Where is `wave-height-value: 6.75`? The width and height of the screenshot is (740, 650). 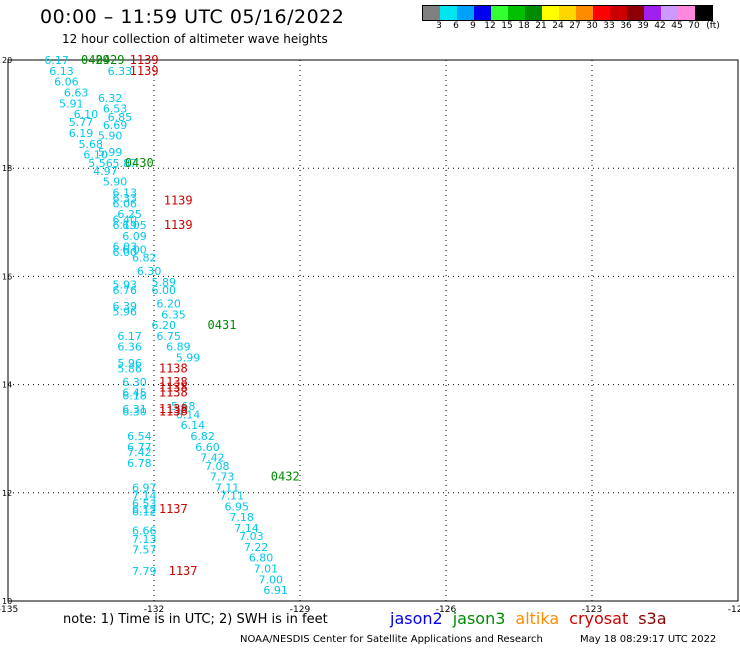 wave-height-value: 6.75 is located at coordinates (168, 336).